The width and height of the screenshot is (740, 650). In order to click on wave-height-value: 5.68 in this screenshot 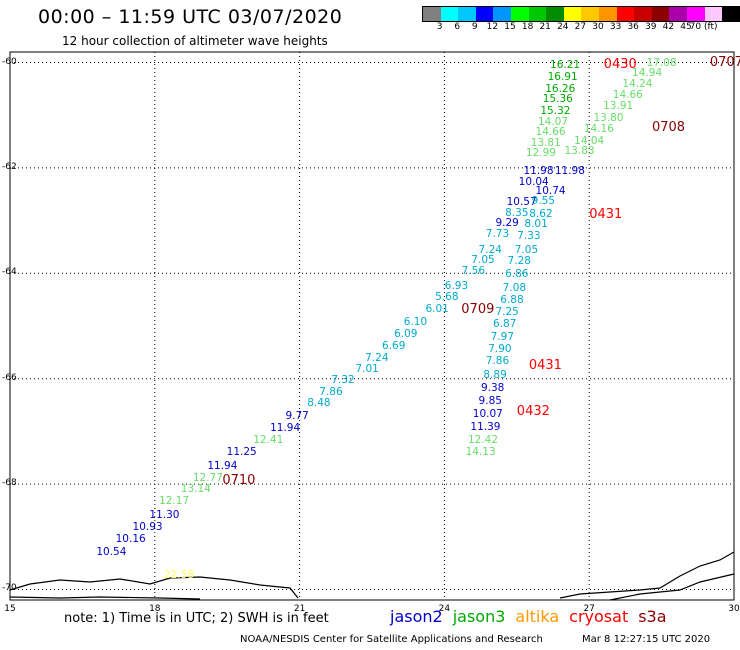, I will do `click(447, 297)`.